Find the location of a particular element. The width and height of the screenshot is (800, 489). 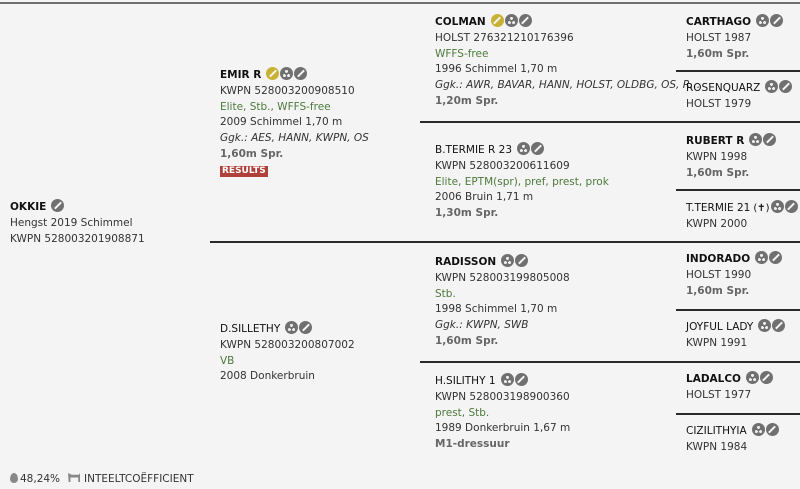

horse-info-line: 2008 Donkerbruin is located at coordinates (267, 376).